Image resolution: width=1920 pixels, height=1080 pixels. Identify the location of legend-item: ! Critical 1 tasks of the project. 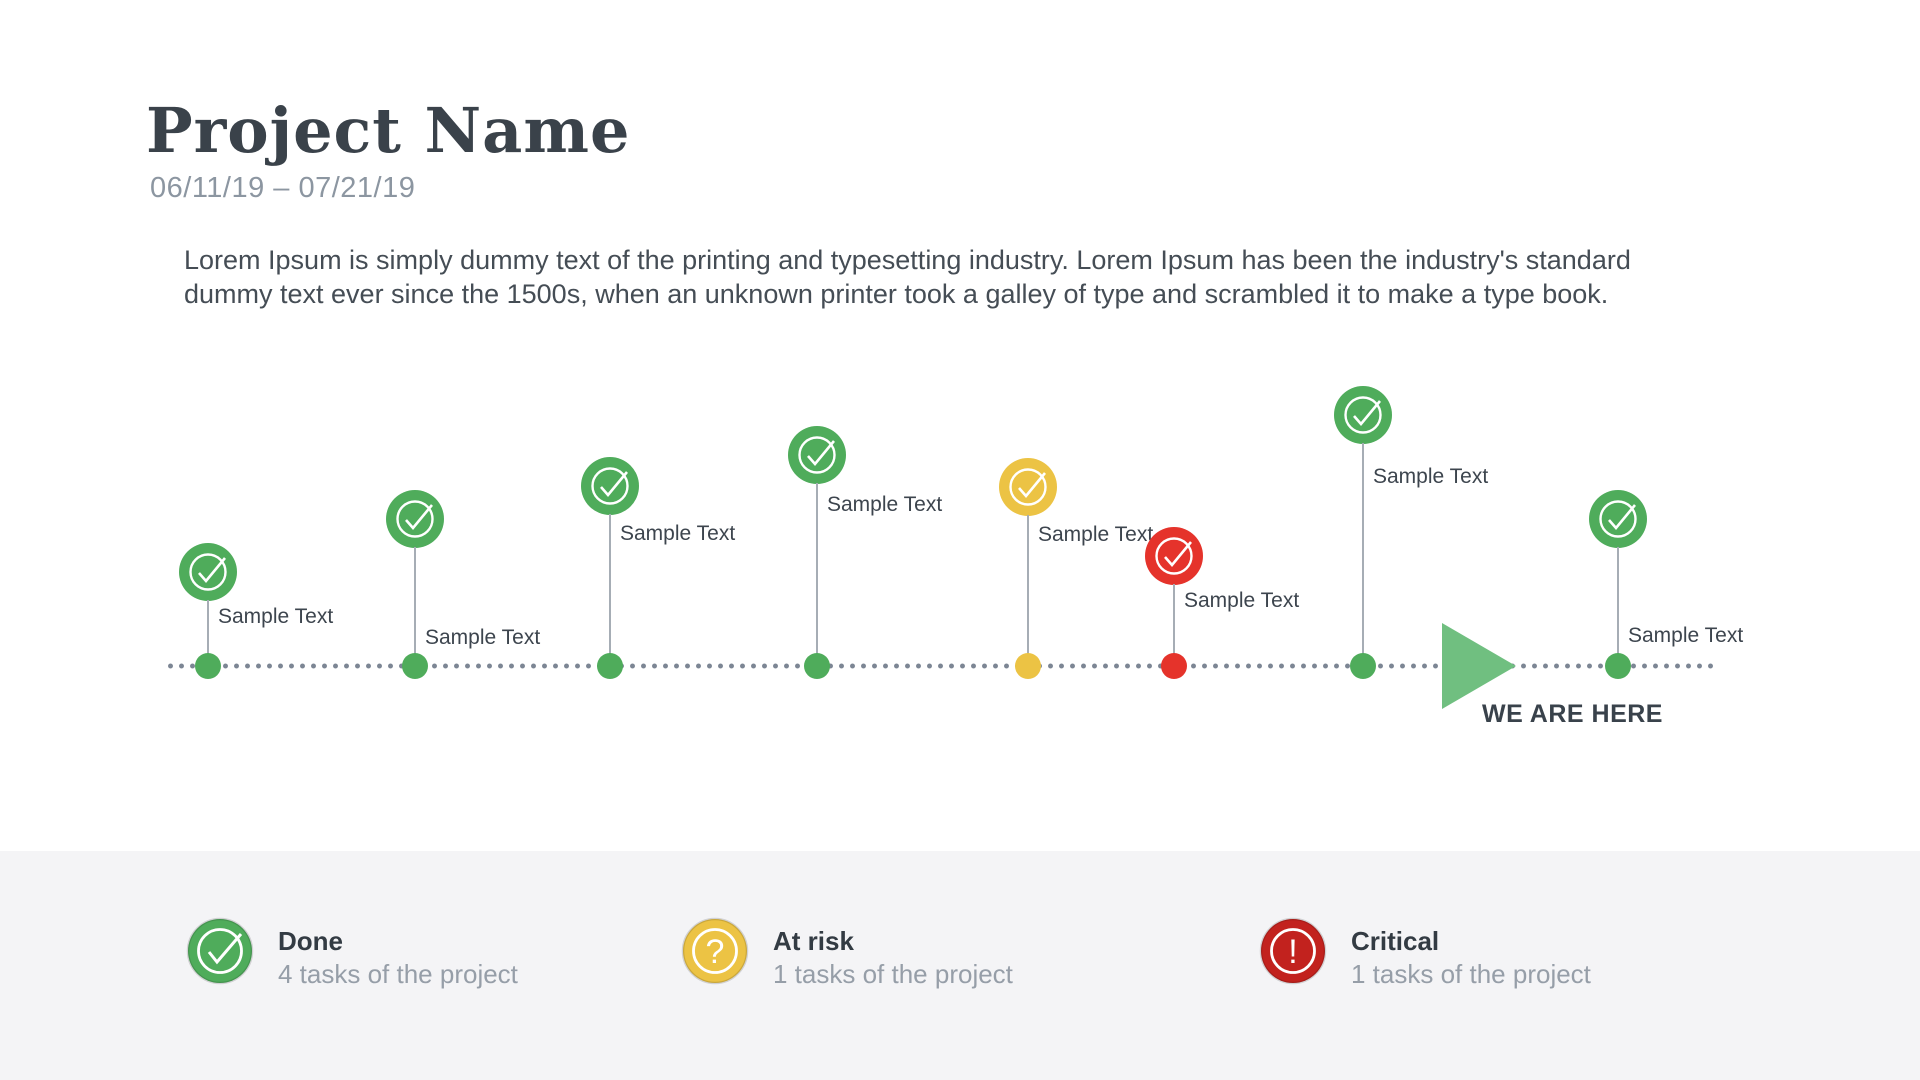
(1425, 954).